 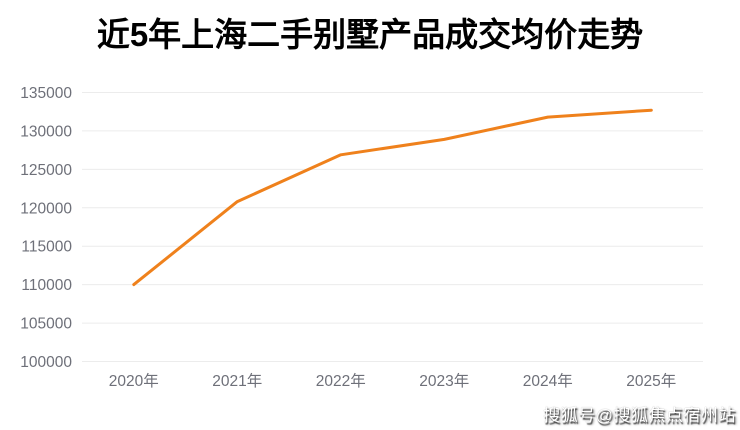 What do you see at coordinates (651, 381) in the screenshot?
I see `x-axis-label: 2025年` at bounding box center [651, 381].